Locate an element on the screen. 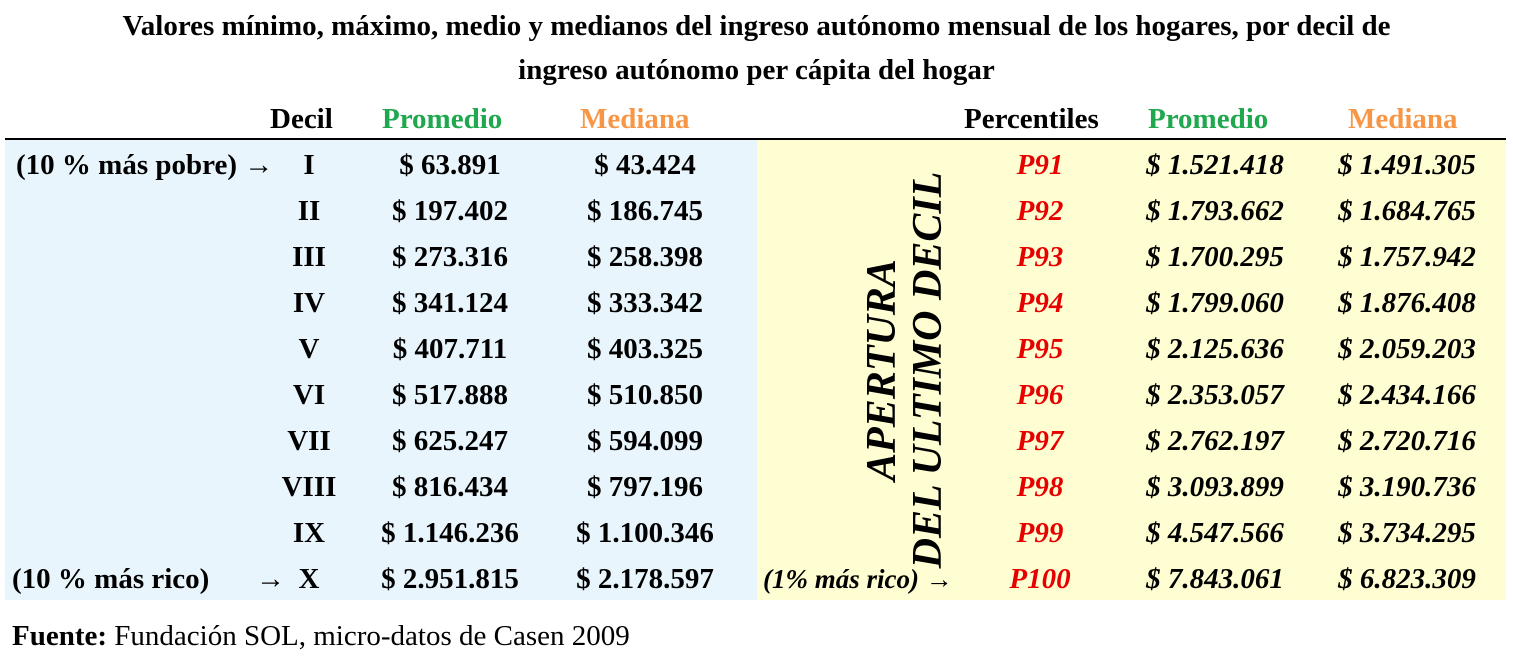 This screenshot has width=1513, height=658. decil-label: III is located at coordinates (309, 257).